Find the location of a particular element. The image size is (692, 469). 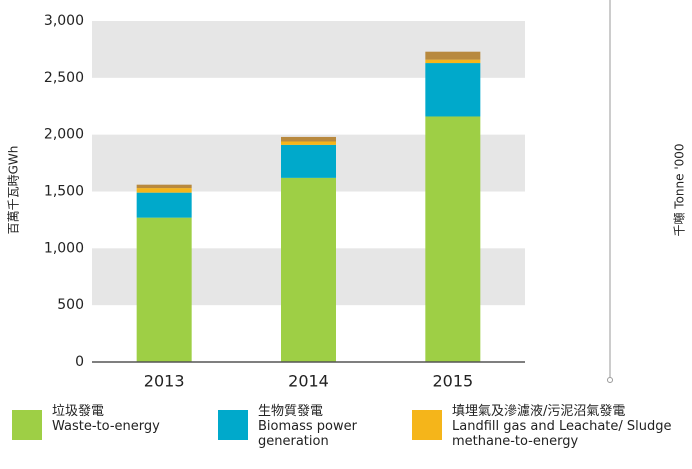

x-tick-label: 2013 is located at coordinates (164, 381).